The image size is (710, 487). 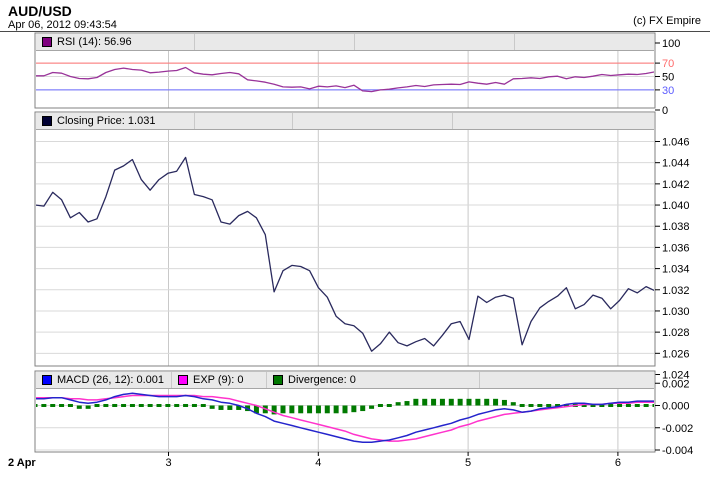 I want to click on price-legend: Closing Price: 1.031, so click(x=345, y=121).